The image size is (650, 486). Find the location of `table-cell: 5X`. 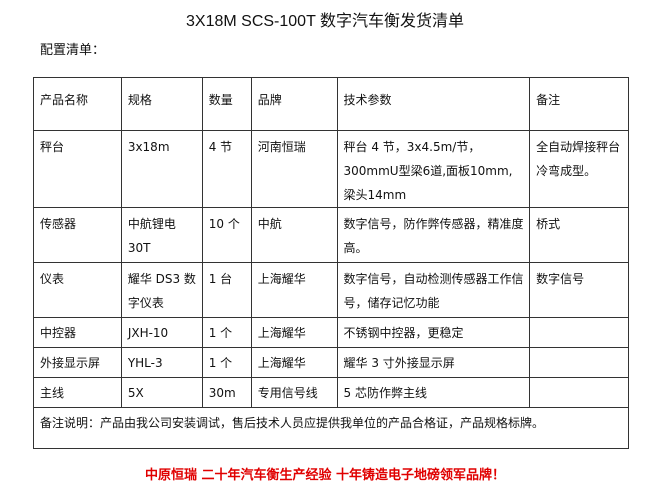

table-cell: 5X is located at coordinates (161, 392).